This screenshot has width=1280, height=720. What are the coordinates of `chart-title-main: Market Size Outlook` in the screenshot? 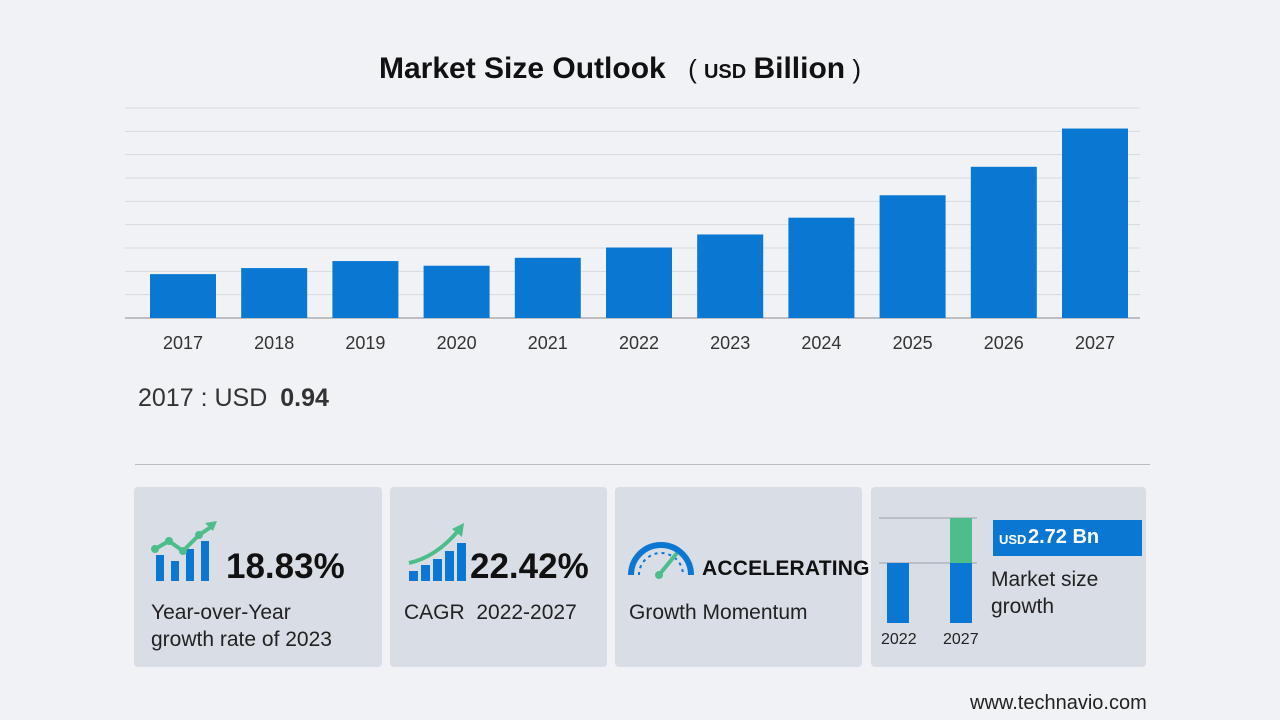 It's located at (522, 68).